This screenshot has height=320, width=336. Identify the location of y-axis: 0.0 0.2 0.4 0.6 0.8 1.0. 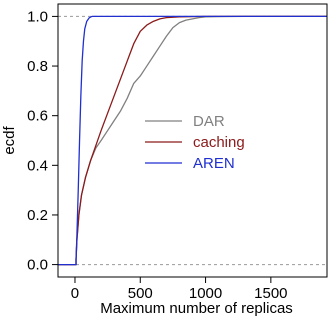
(42, 141).